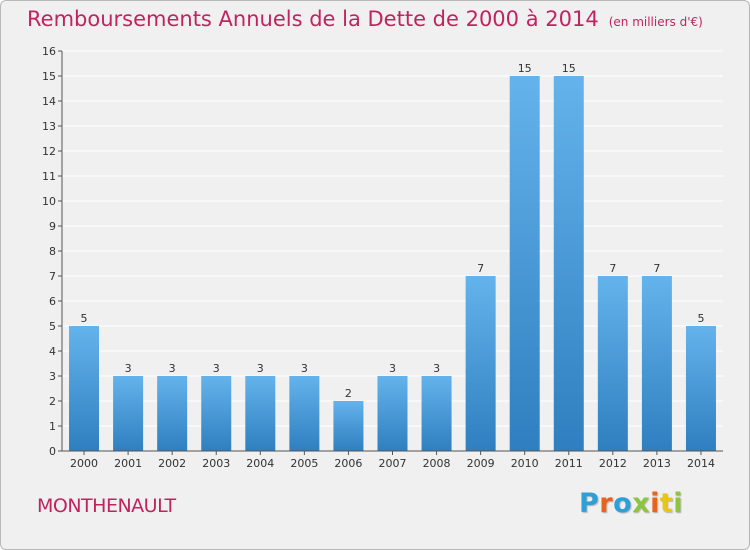 Image resolution: width=750 pixels, height=550 pixels. I want to click on x-tick-label: 2007, so click(393, 463).